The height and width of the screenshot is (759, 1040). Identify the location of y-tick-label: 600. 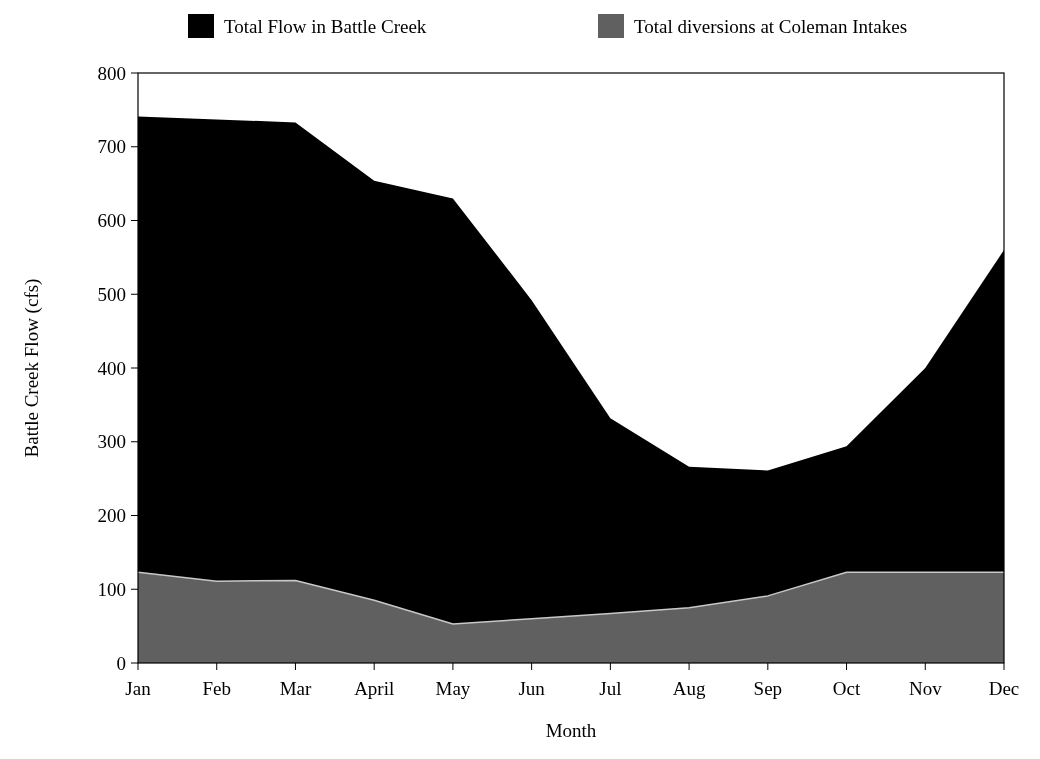
(111, 221).